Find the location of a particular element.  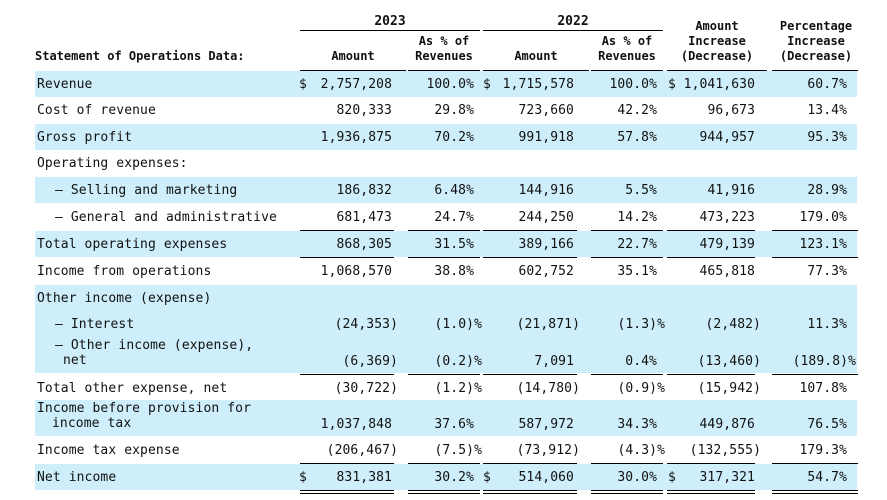

amount-2022: 144,916 is located at coordinates (546, 190).